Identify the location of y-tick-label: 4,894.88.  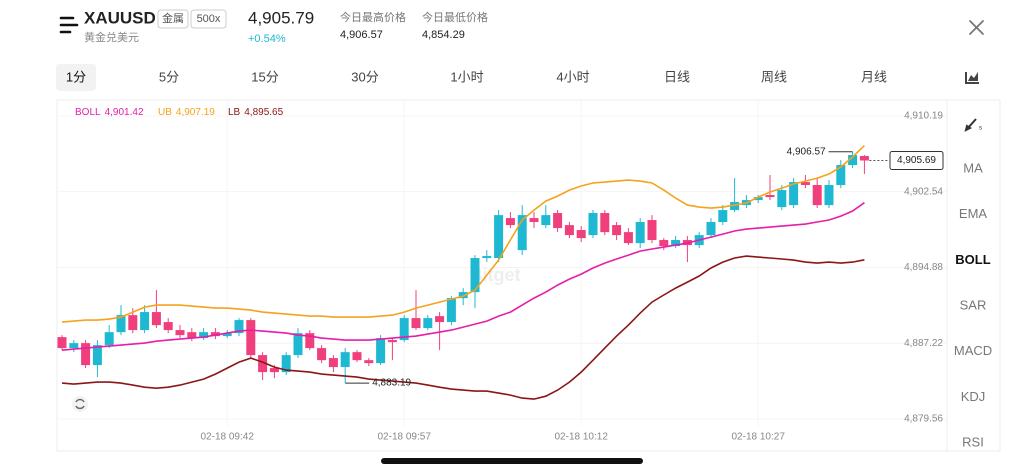
(923, 267).